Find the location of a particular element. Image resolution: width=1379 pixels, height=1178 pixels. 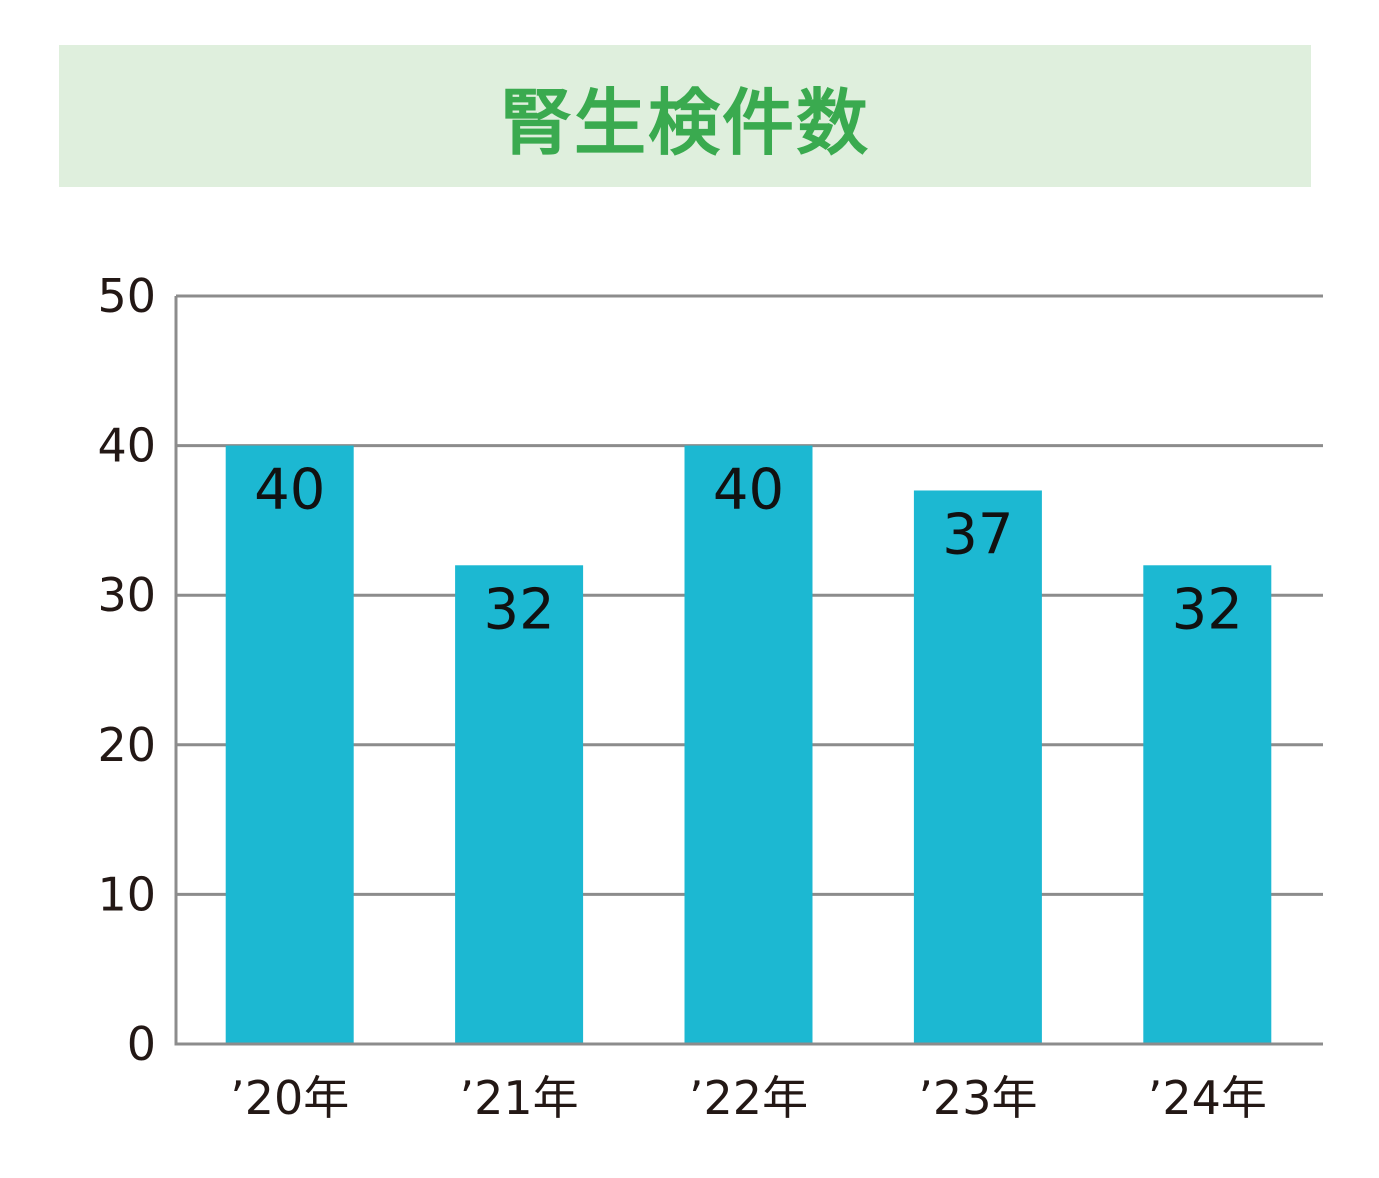

data-label-2: 40 is located at coordinates (748, 490).